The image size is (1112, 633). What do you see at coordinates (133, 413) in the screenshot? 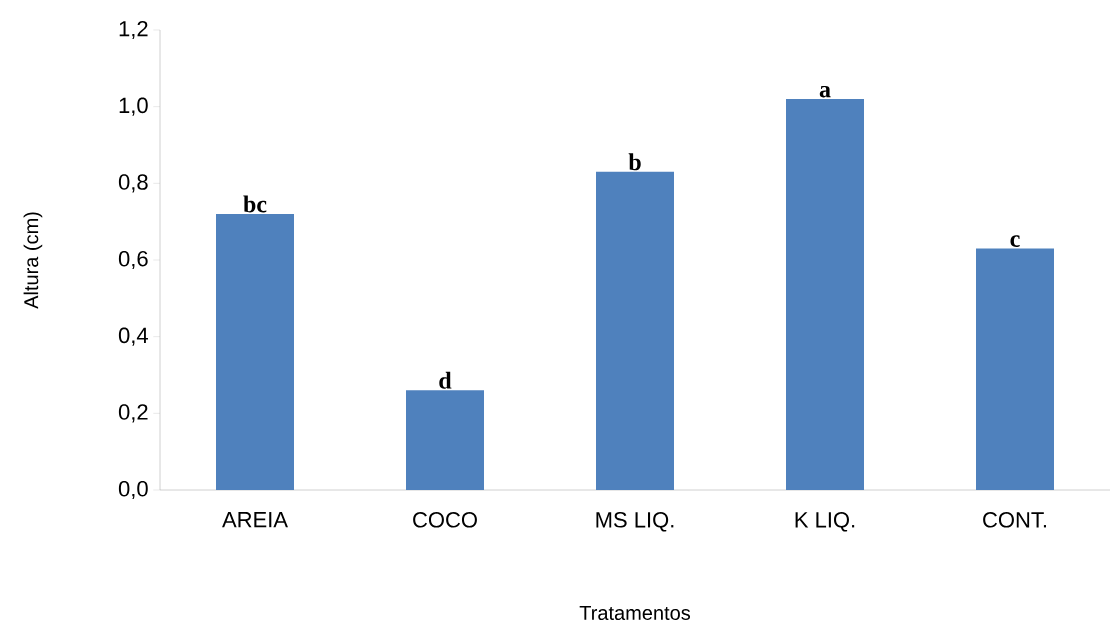
I see `y-tick-label: 0,2` at bounding box center [133, 413].